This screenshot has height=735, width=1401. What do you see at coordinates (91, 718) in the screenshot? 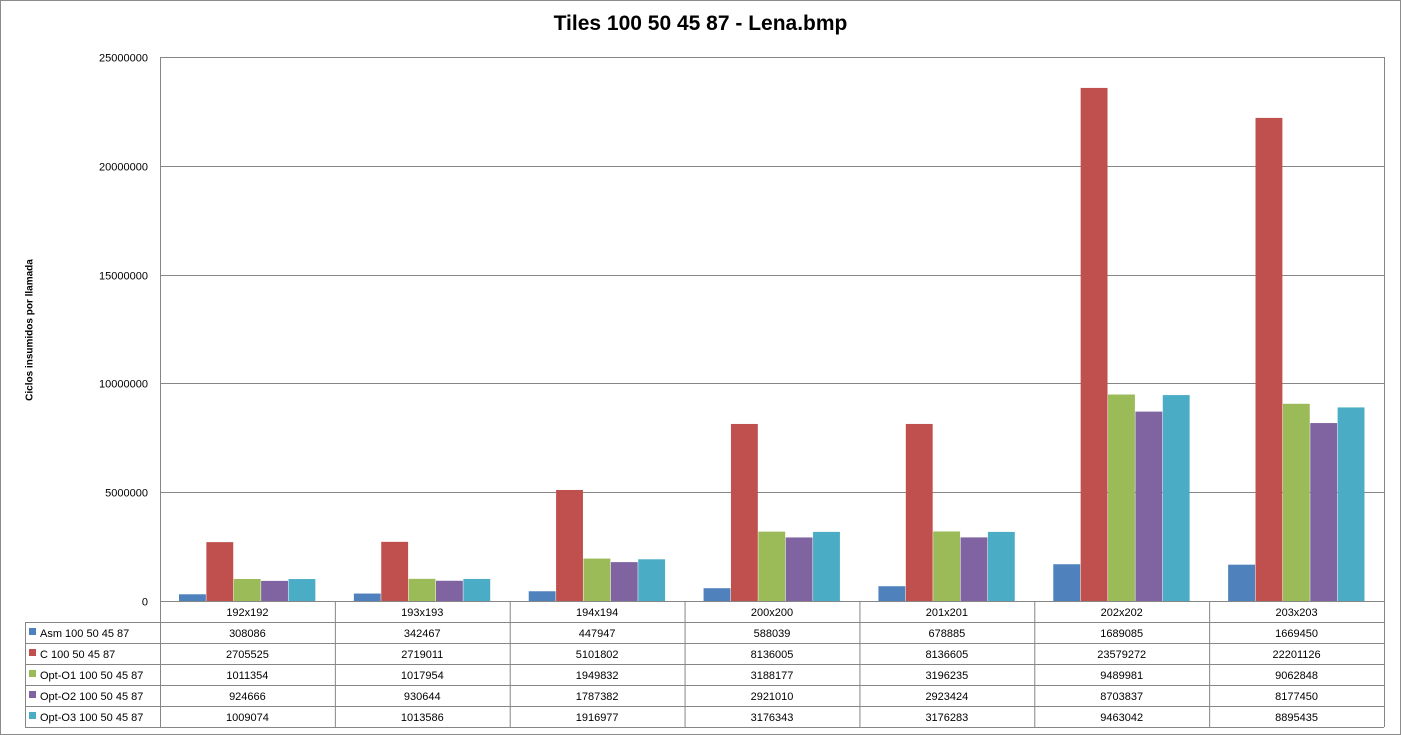
I see `legend-label: Opt-O3 100 50 45 87` at bounding box center [91, 718].